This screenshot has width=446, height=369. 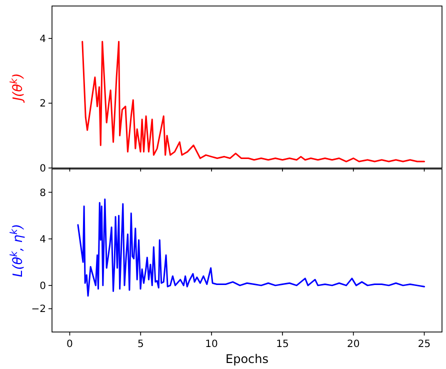 I want to click on x-axis-title: Epochs, so click(x=247, y=359).